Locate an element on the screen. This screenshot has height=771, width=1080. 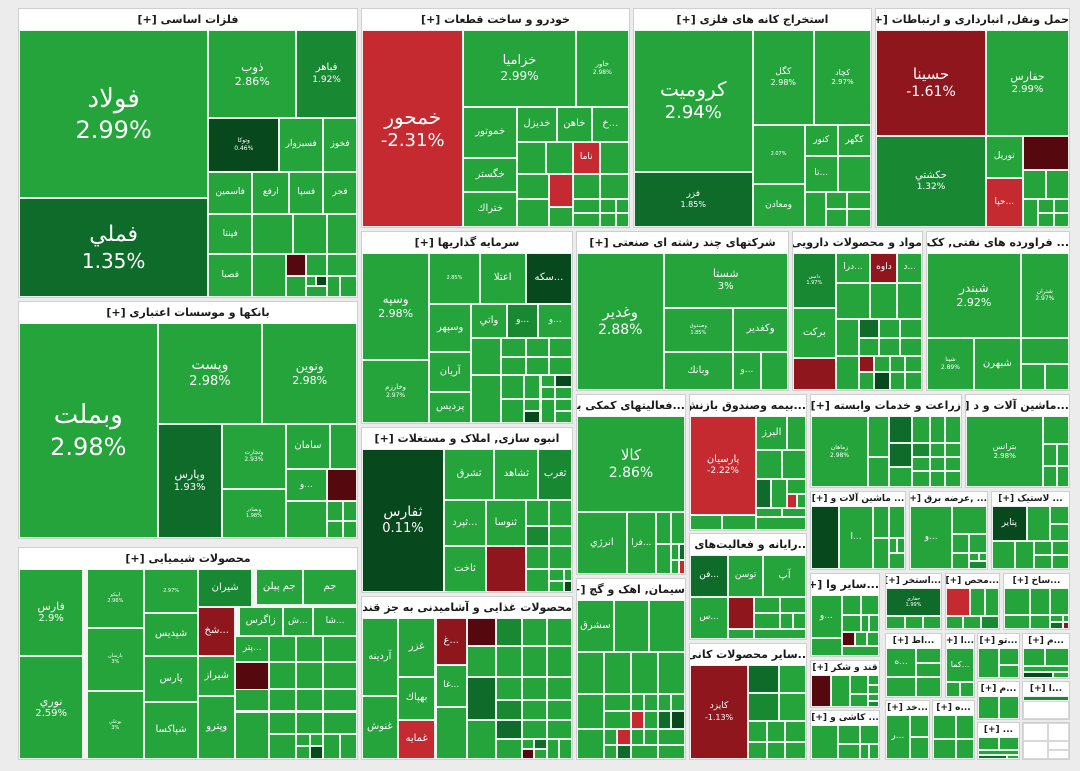
sector-header-misc-khad: ...خد [+] is located at coordinates (907, 708).